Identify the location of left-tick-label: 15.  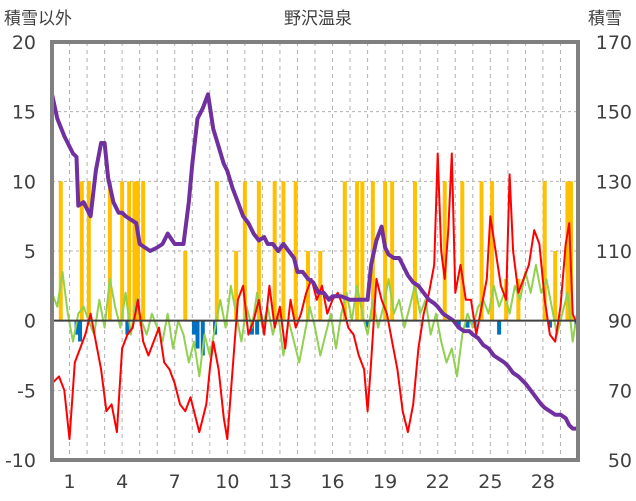
(24, 113).